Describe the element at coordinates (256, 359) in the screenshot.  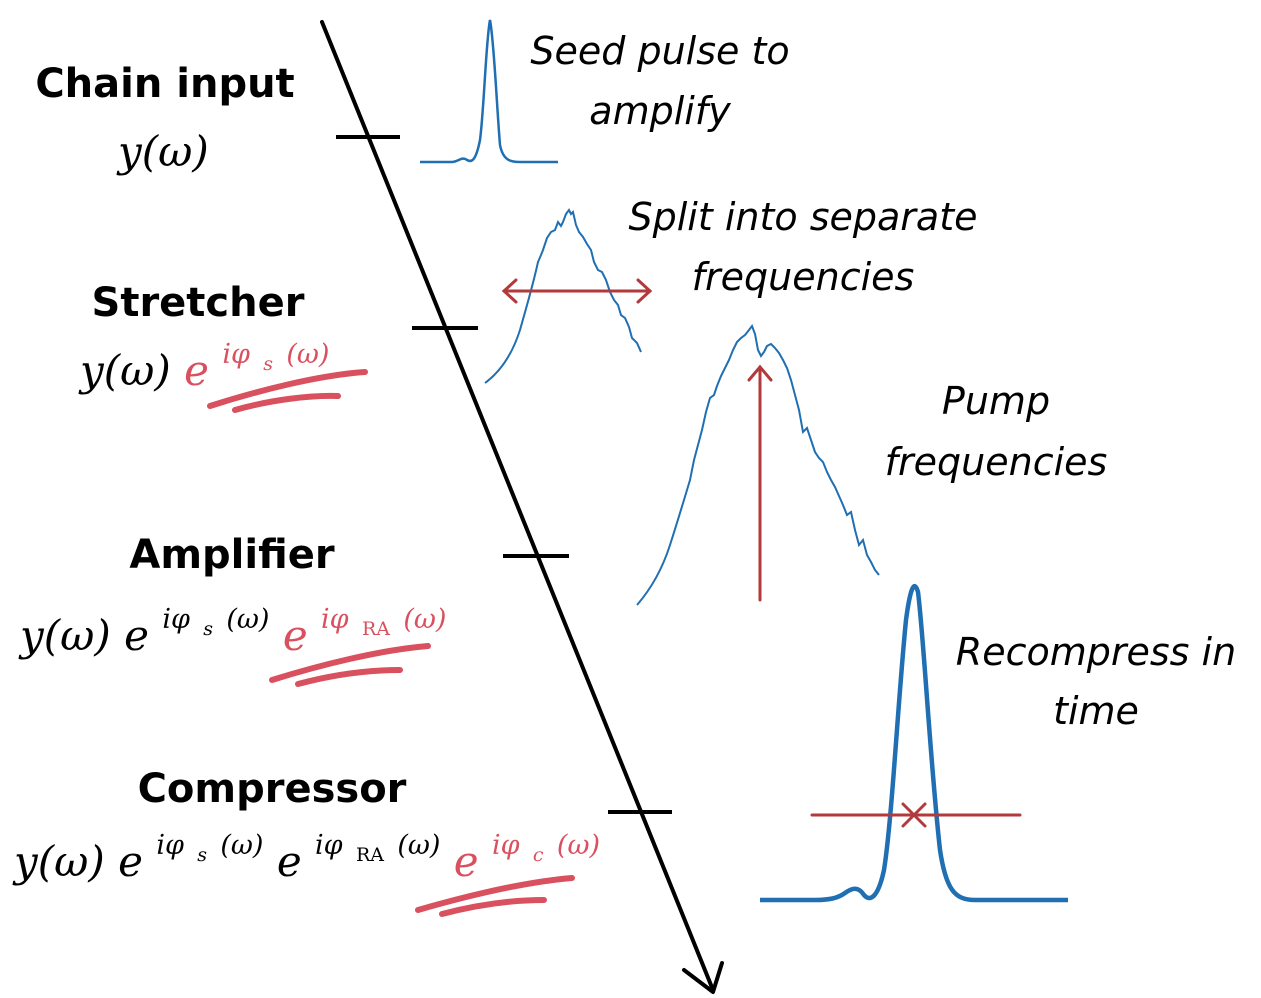
I see `formula-exp-term-stretcher: e iφ s (ω)` at that location.